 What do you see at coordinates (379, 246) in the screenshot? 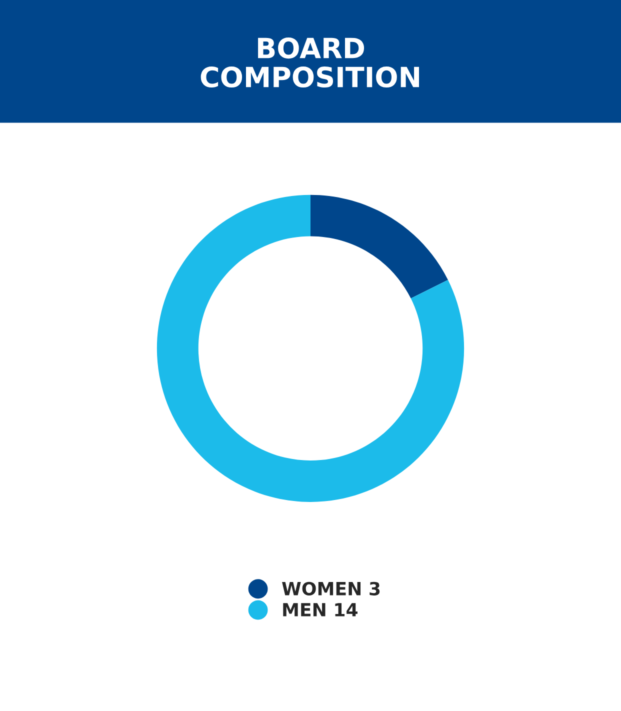
I see `donut-slice` at bounding box center [379, 246].